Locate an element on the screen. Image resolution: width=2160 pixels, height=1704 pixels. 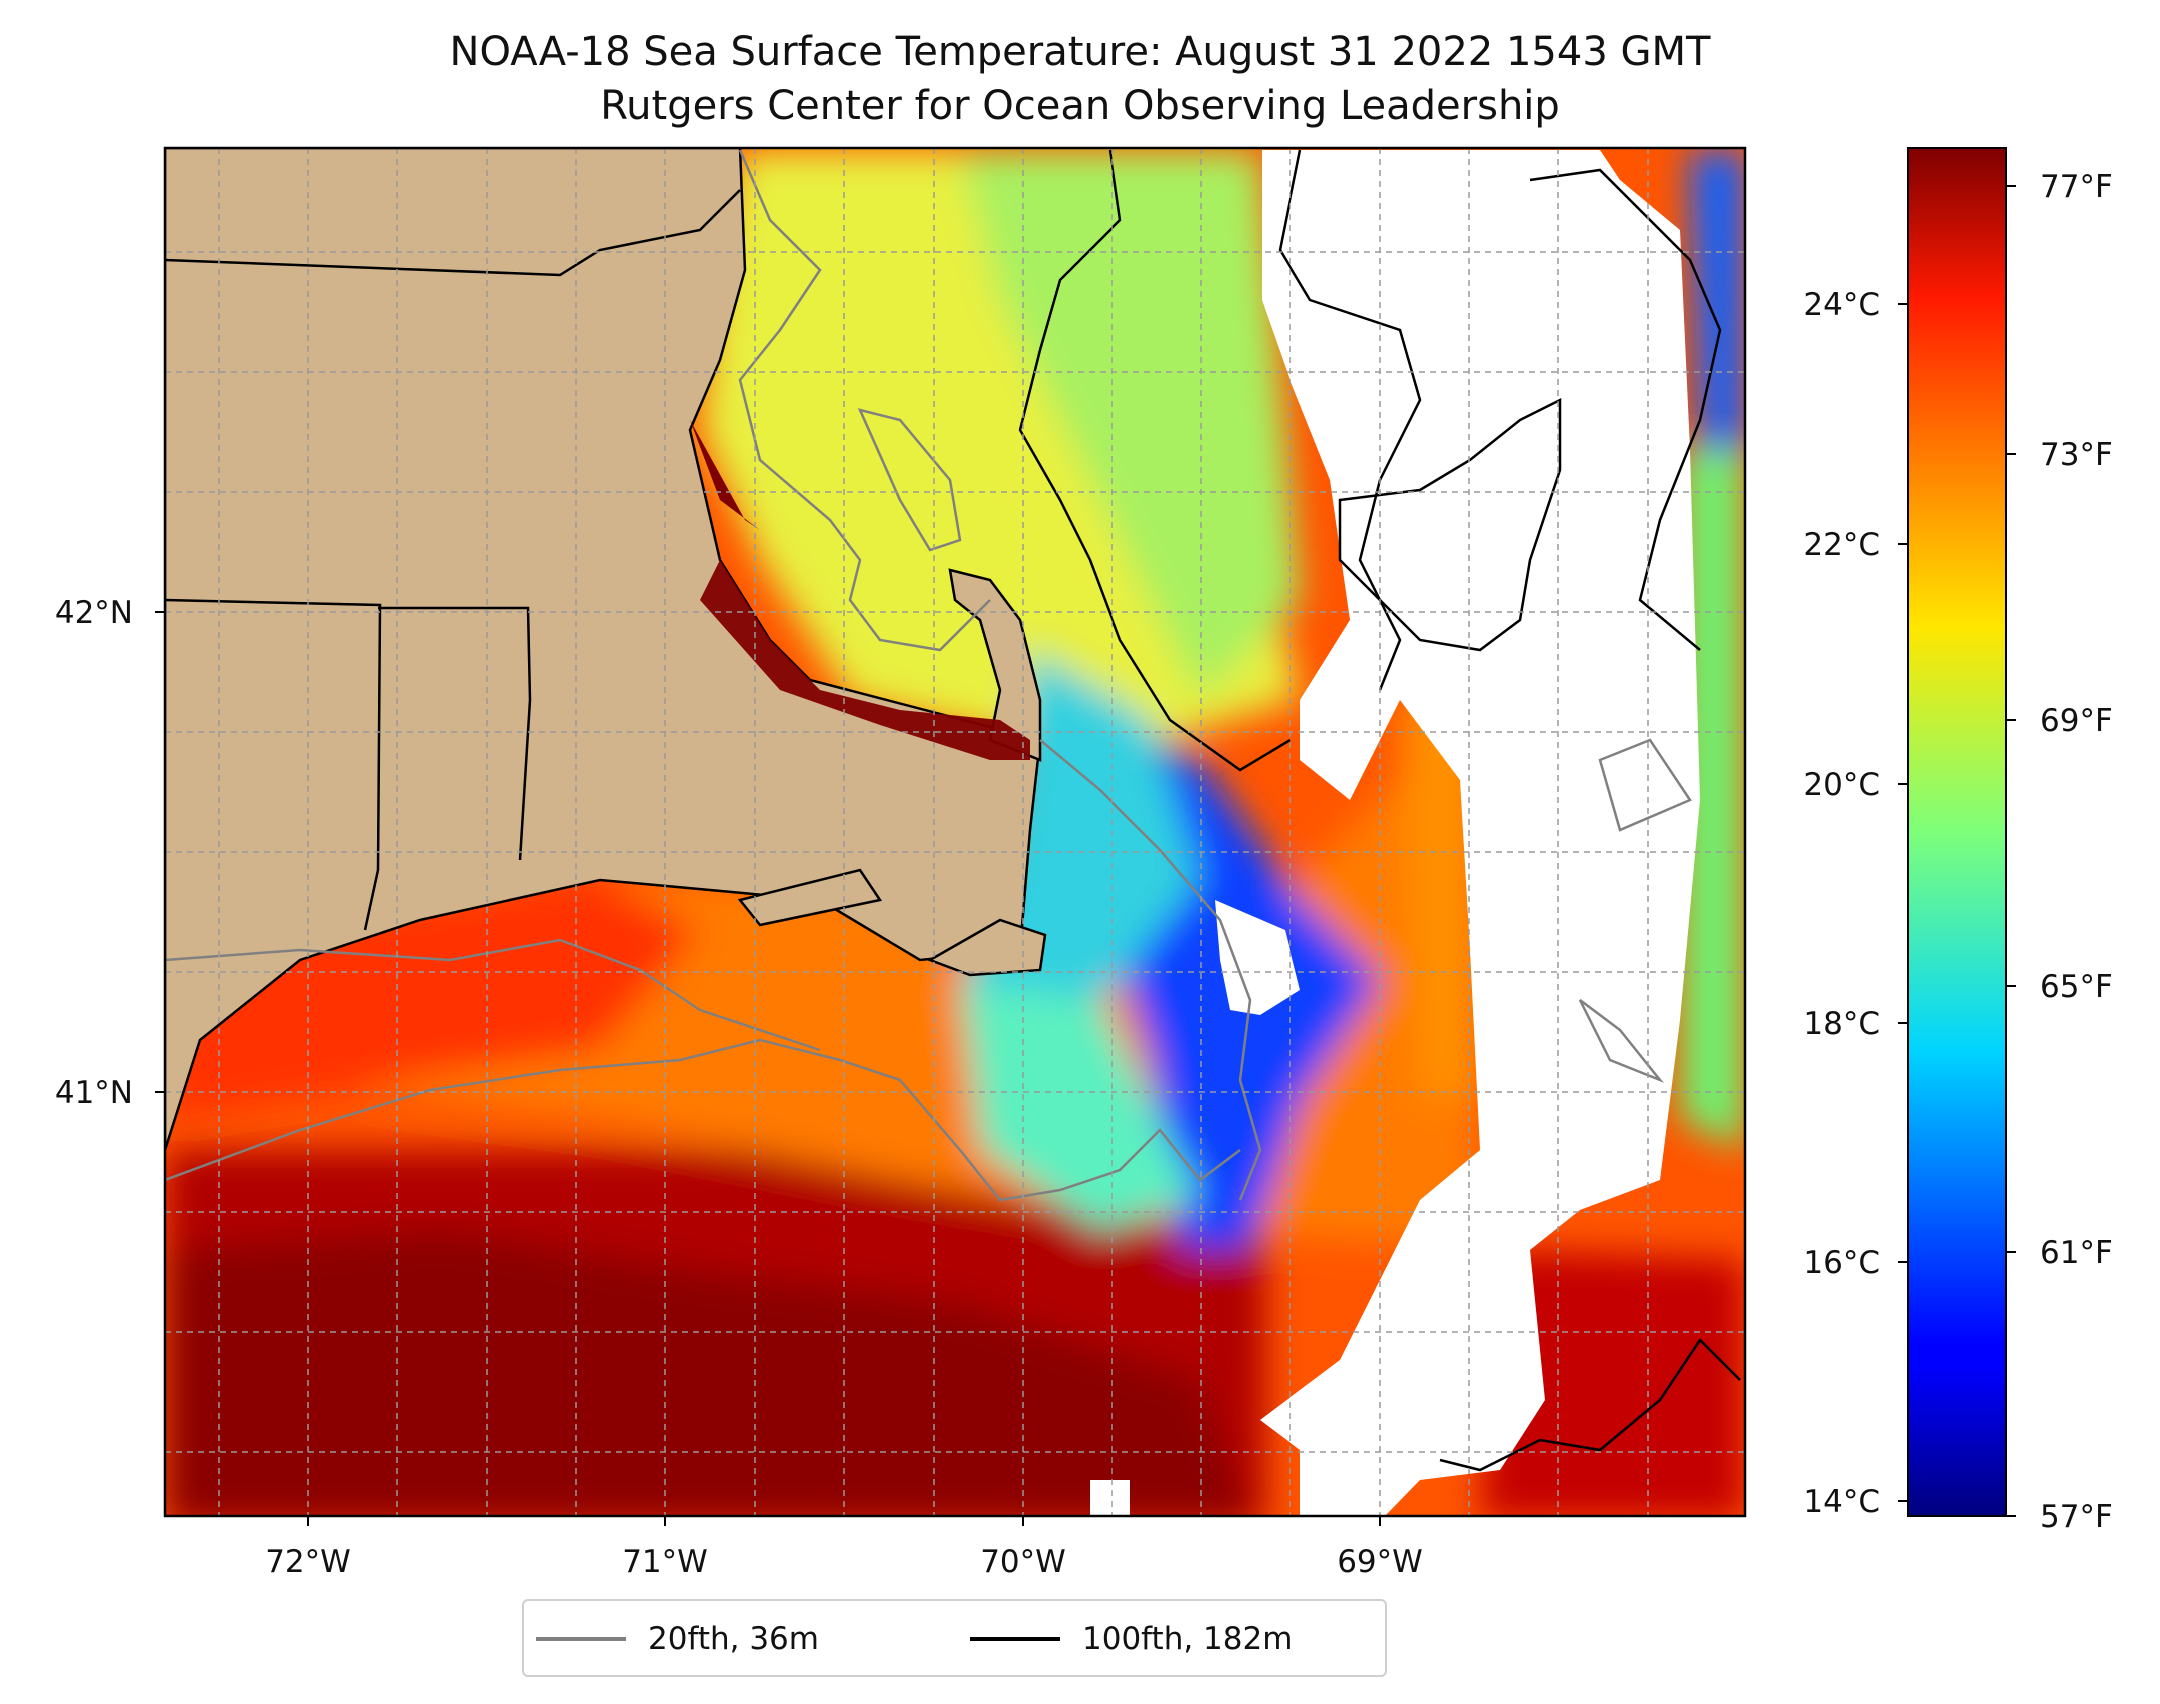
legend-item-100fth: 100fth, 182m is located at coordinates (1131, 1639).